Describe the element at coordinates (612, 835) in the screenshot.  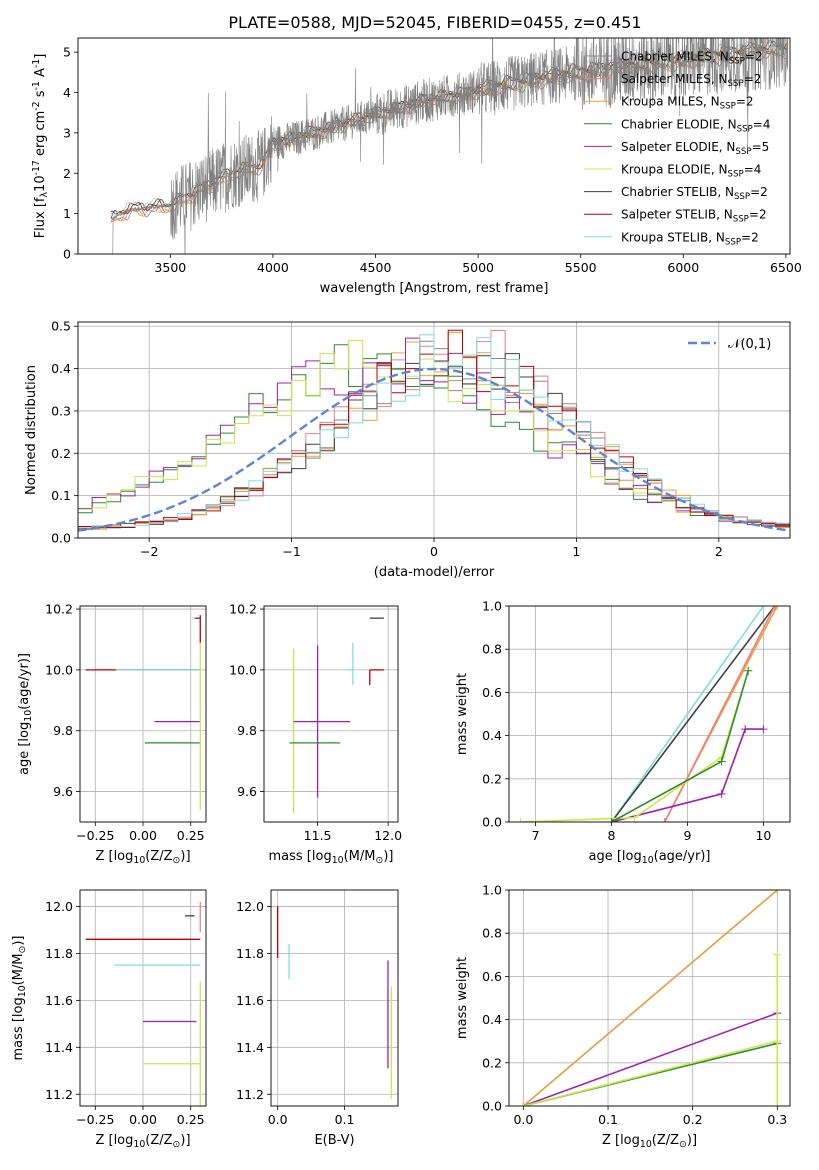
I see `x-tick-label: 8` at that location.